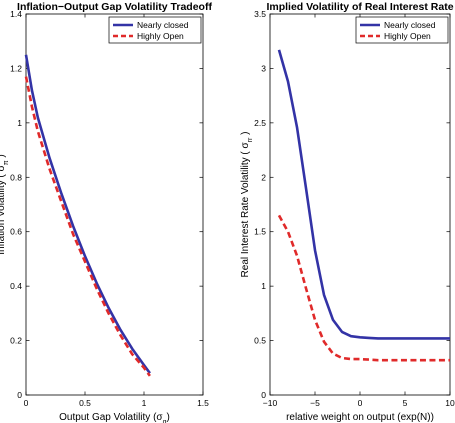  I want to click on x-axis-label: relative weight on output (exp(N)), so click(360, 417).